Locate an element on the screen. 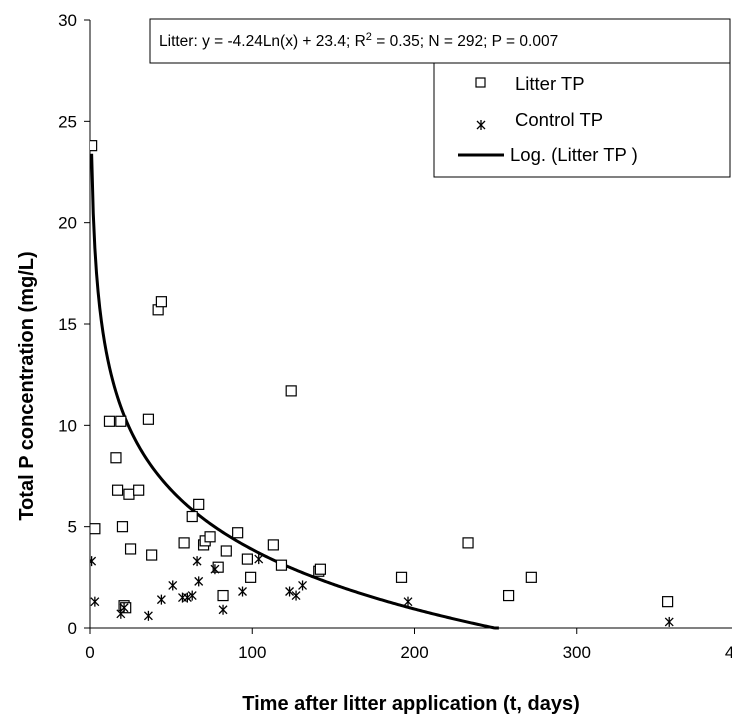 The image size is (732, 723). y-ticks: 0 5 10 15 20 25 30 is located at coordinates (74, 324).